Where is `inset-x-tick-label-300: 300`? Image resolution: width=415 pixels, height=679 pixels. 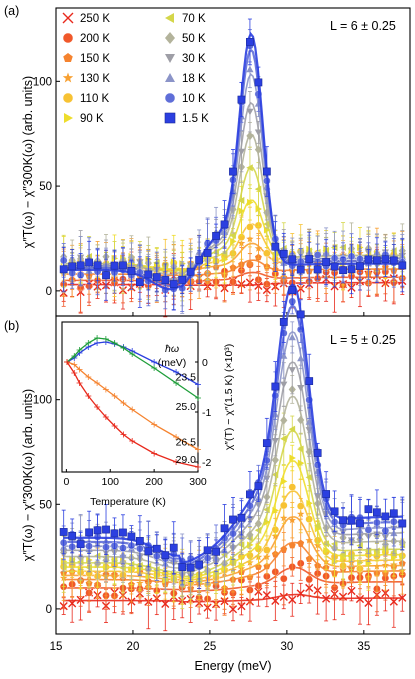
inset-x-tick-label-300: 300 is located at coordinates (198, 482).